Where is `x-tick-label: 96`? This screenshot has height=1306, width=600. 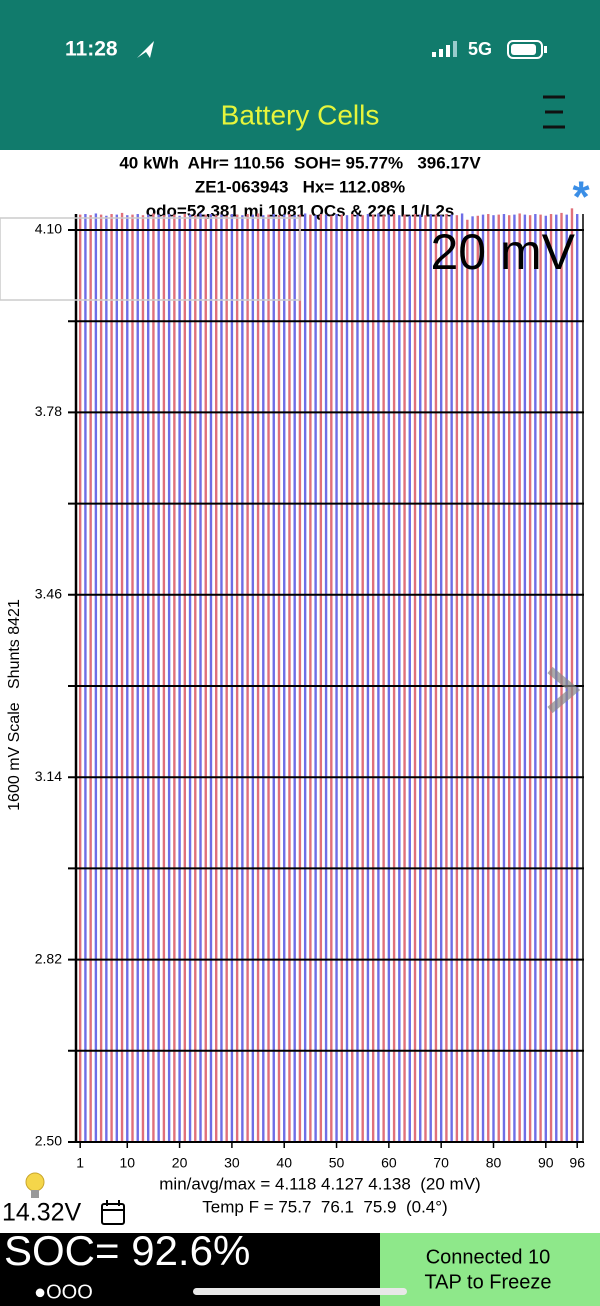 x-tick-label: 96 is located at coordinates (577, 1163).